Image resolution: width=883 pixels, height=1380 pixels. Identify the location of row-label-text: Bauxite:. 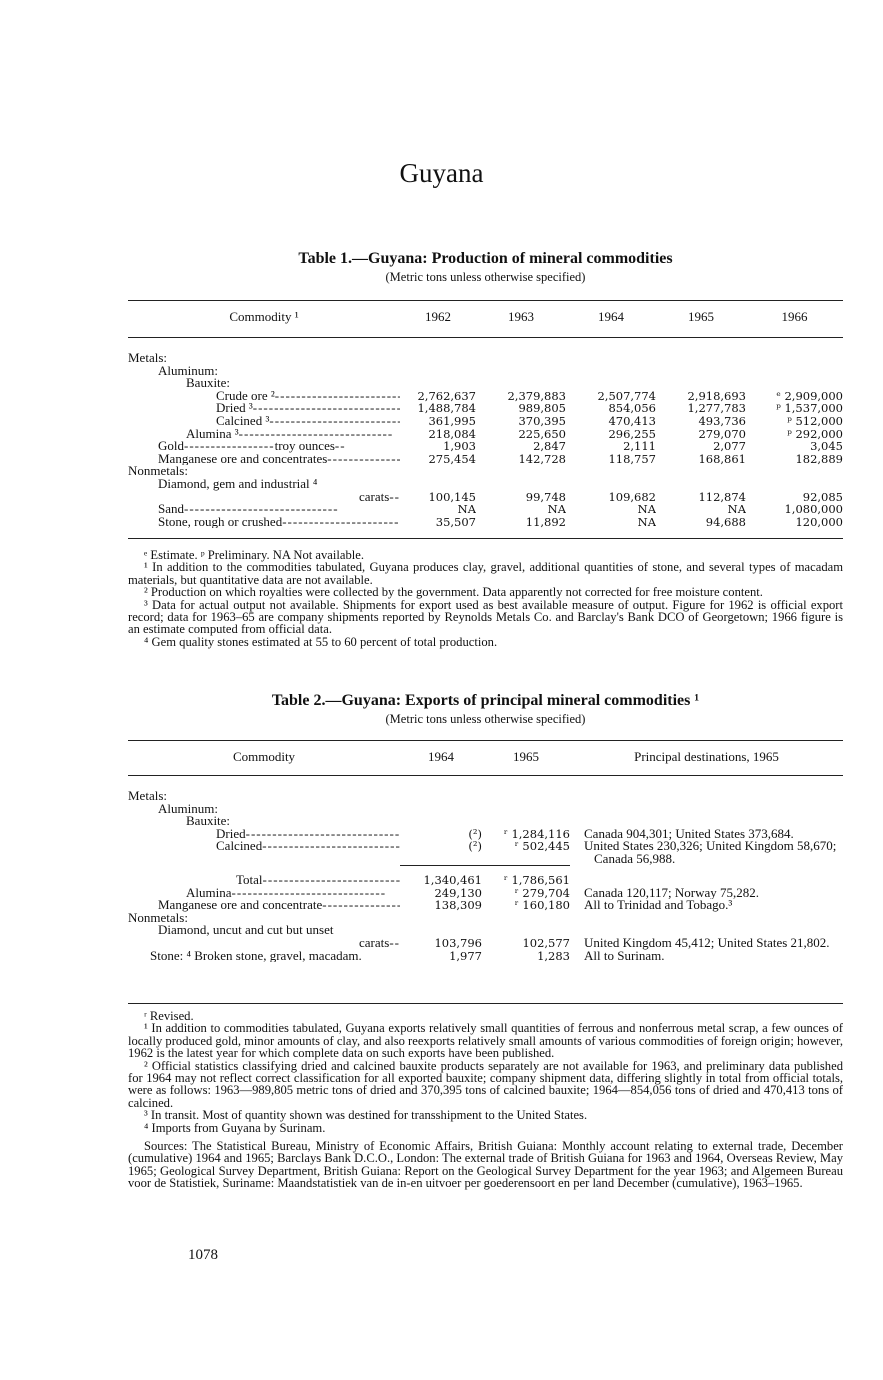
(208, 821).